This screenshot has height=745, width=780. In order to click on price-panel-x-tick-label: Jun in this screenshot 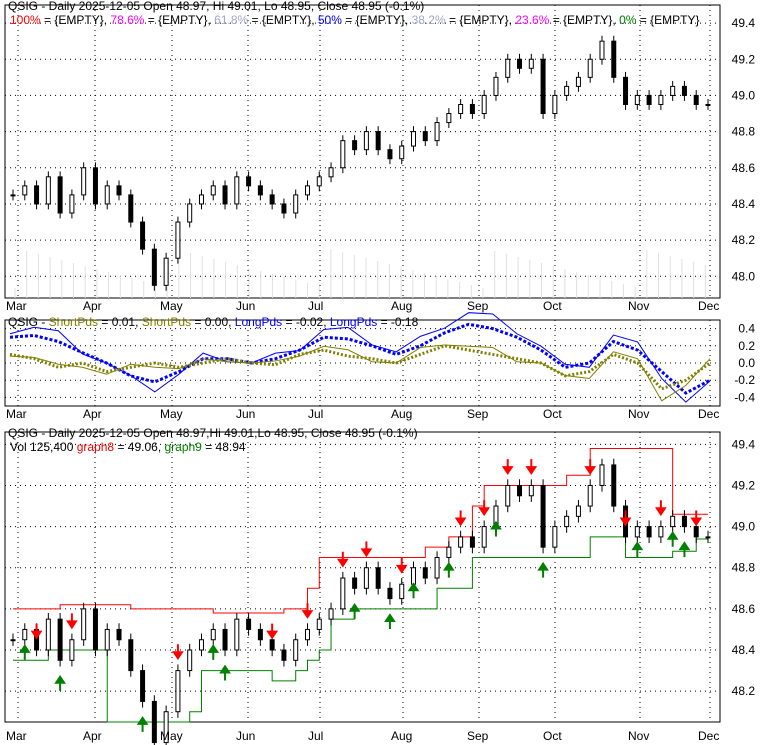, I will do `click(245, 306)`.